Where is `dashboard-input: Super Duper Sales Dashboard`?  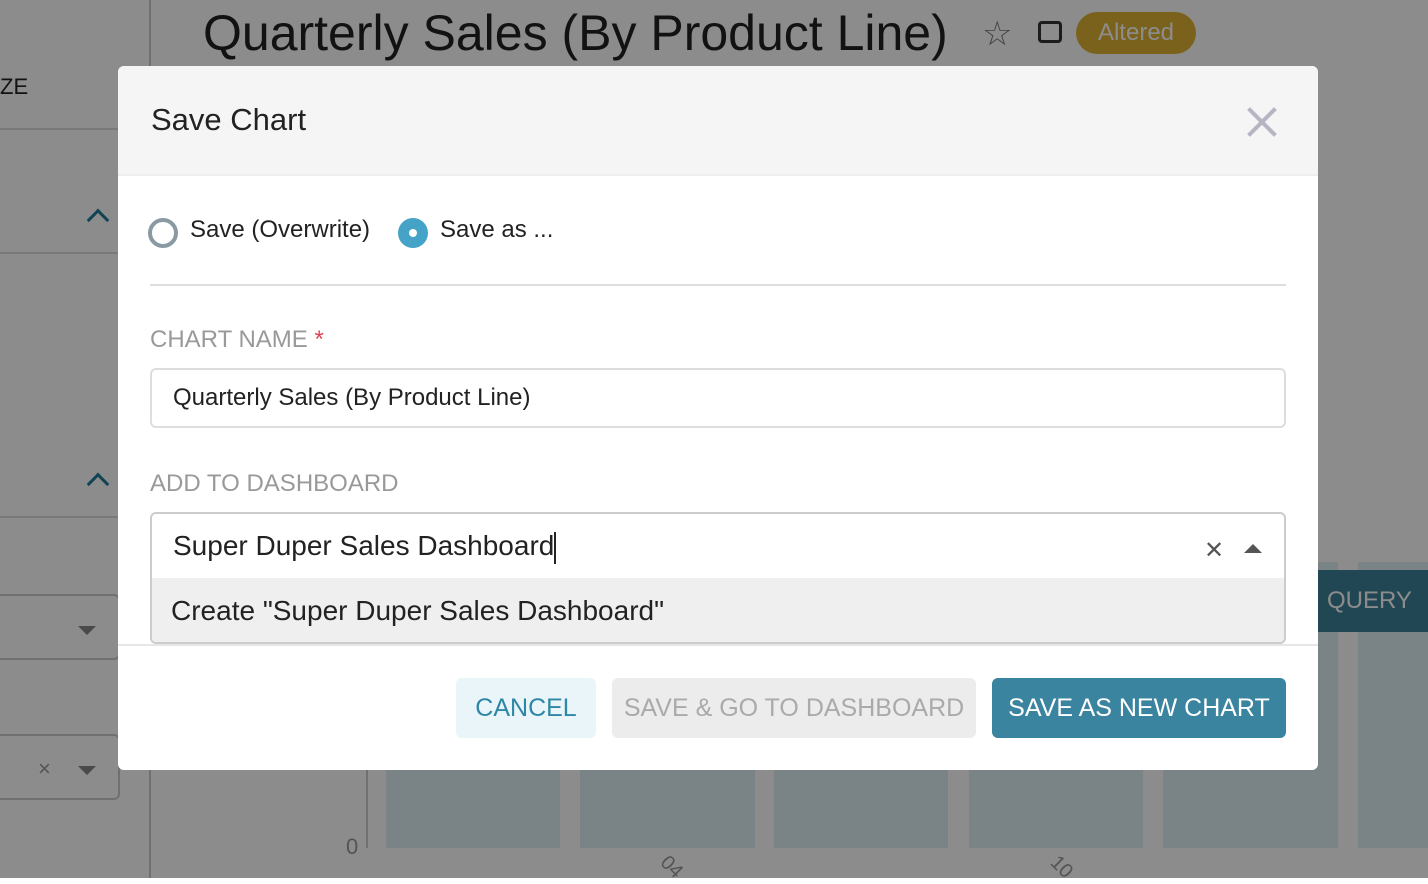
dashboard-input: Super Duper Sales Dashboard is located at coordinates (365, 547).